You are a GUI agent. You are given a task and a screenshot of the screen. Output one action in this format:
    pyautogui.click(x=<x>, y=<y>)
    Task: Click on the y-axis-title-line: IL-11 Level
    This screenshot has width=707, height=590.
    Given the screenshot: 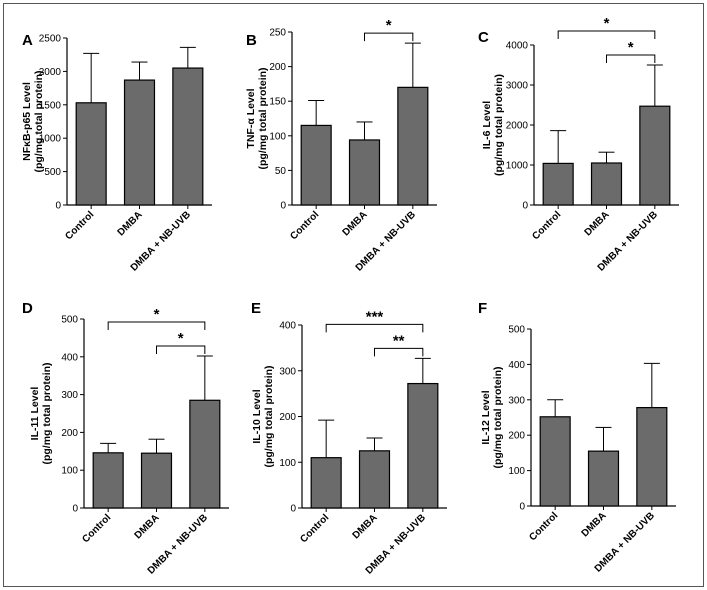 What is the action you would take?
    pyautogui.click(x=35, y=414)
    